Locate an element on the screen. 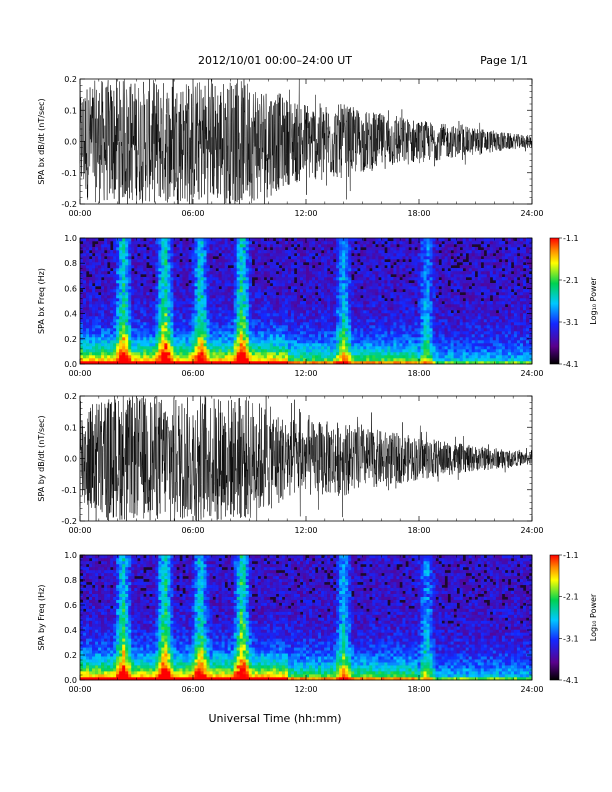 The image size is (612, 792). x-tick-label: 00:00 is located at coordinates (79, 213).